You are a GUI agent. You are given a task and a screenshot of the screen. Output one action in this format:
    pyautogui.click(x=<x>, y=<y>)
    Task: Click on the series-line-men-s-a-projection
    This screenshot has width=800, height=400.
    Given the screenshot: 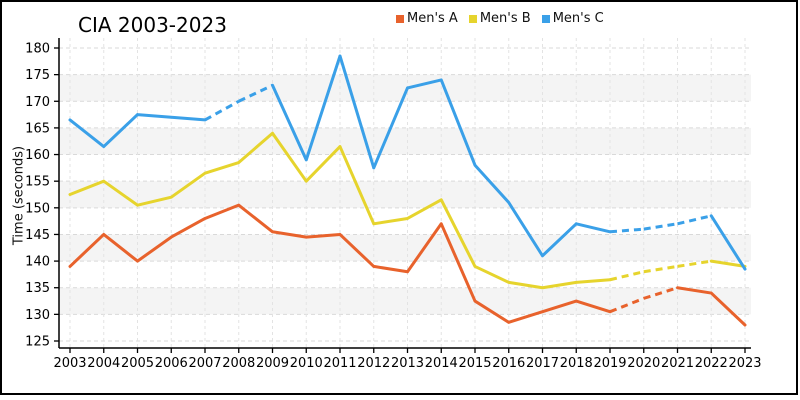 What is the action you would take?
    pyautogui.click(x=643, y=300)
    